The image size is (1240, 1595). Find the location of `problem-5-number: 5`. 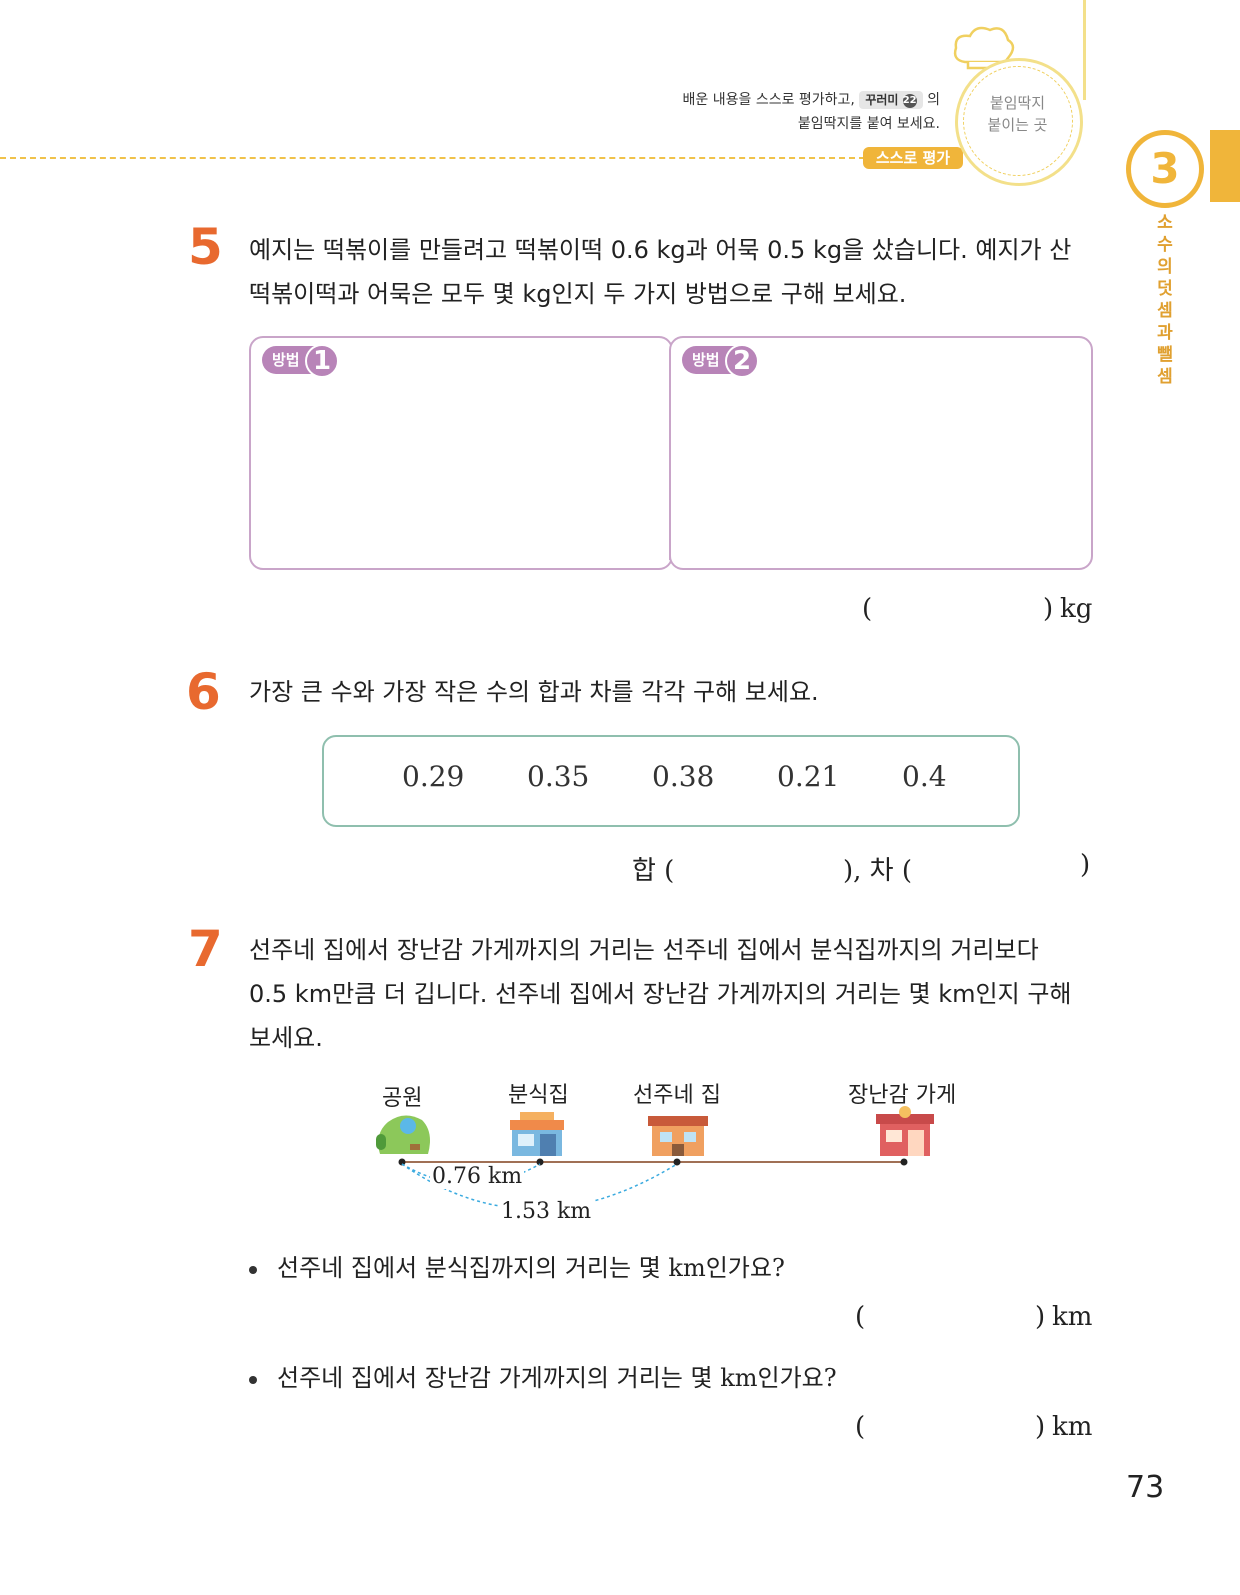

problem-5-number: 5 is located at coordinates (205, 247).